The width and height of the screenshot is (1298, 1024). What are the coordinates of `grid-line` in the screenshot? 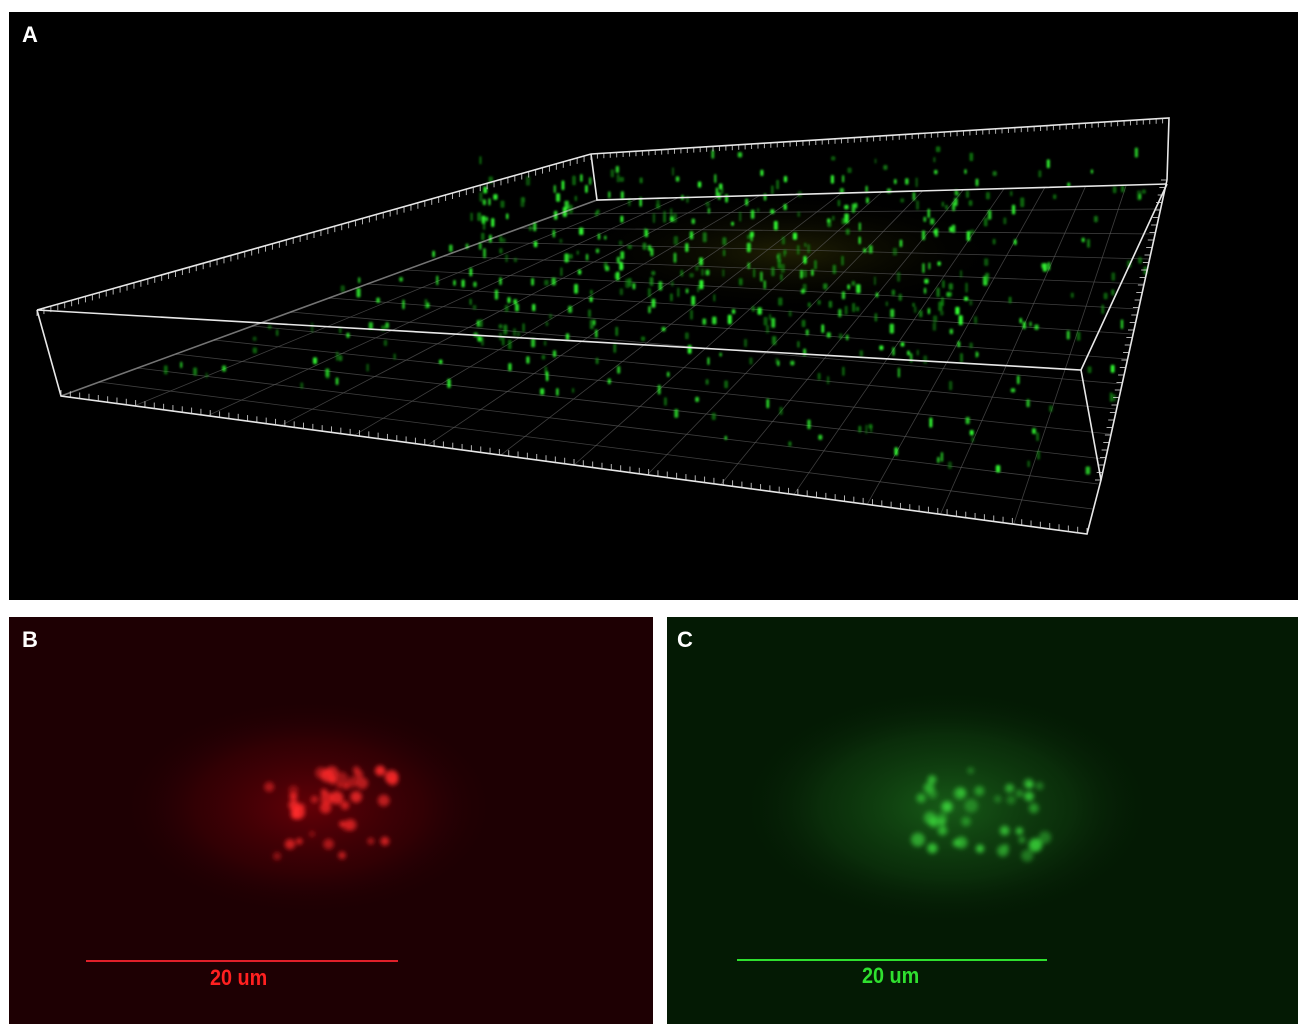 It's located at (684, 367).